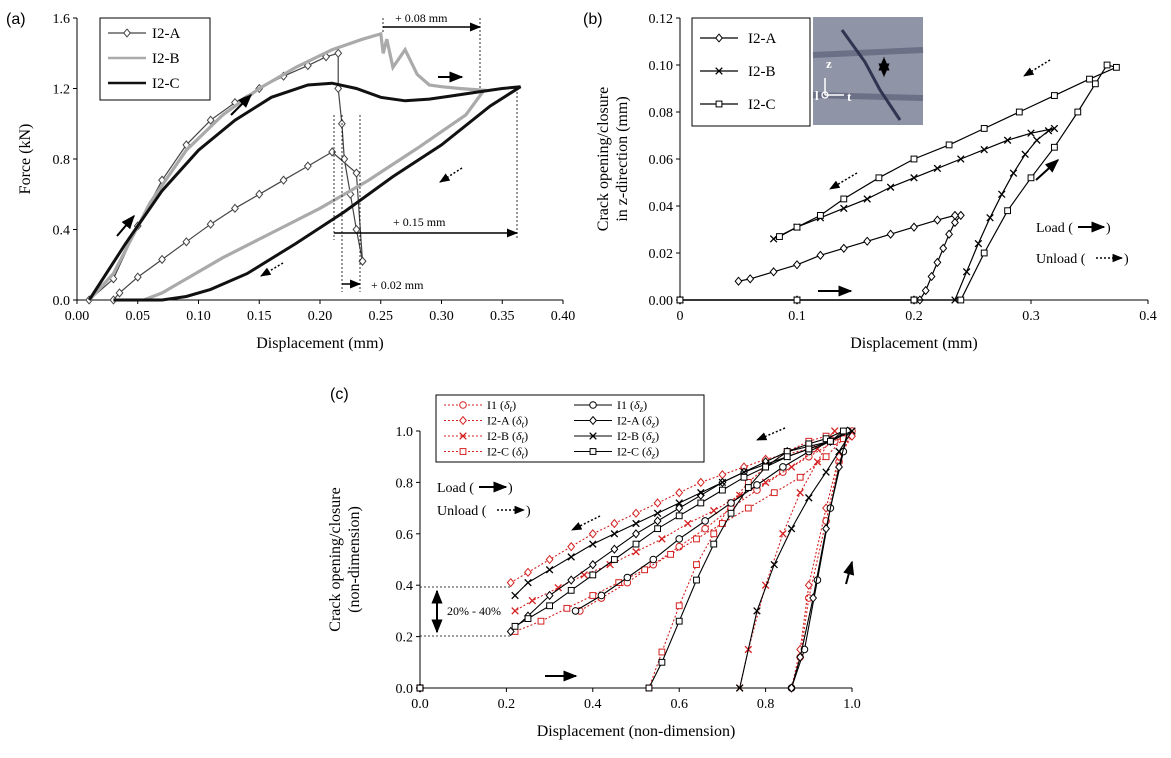 The height and width of the screenshot is (758, 1171). I want to click on panel-b-letter: (b), so click(593, 19).